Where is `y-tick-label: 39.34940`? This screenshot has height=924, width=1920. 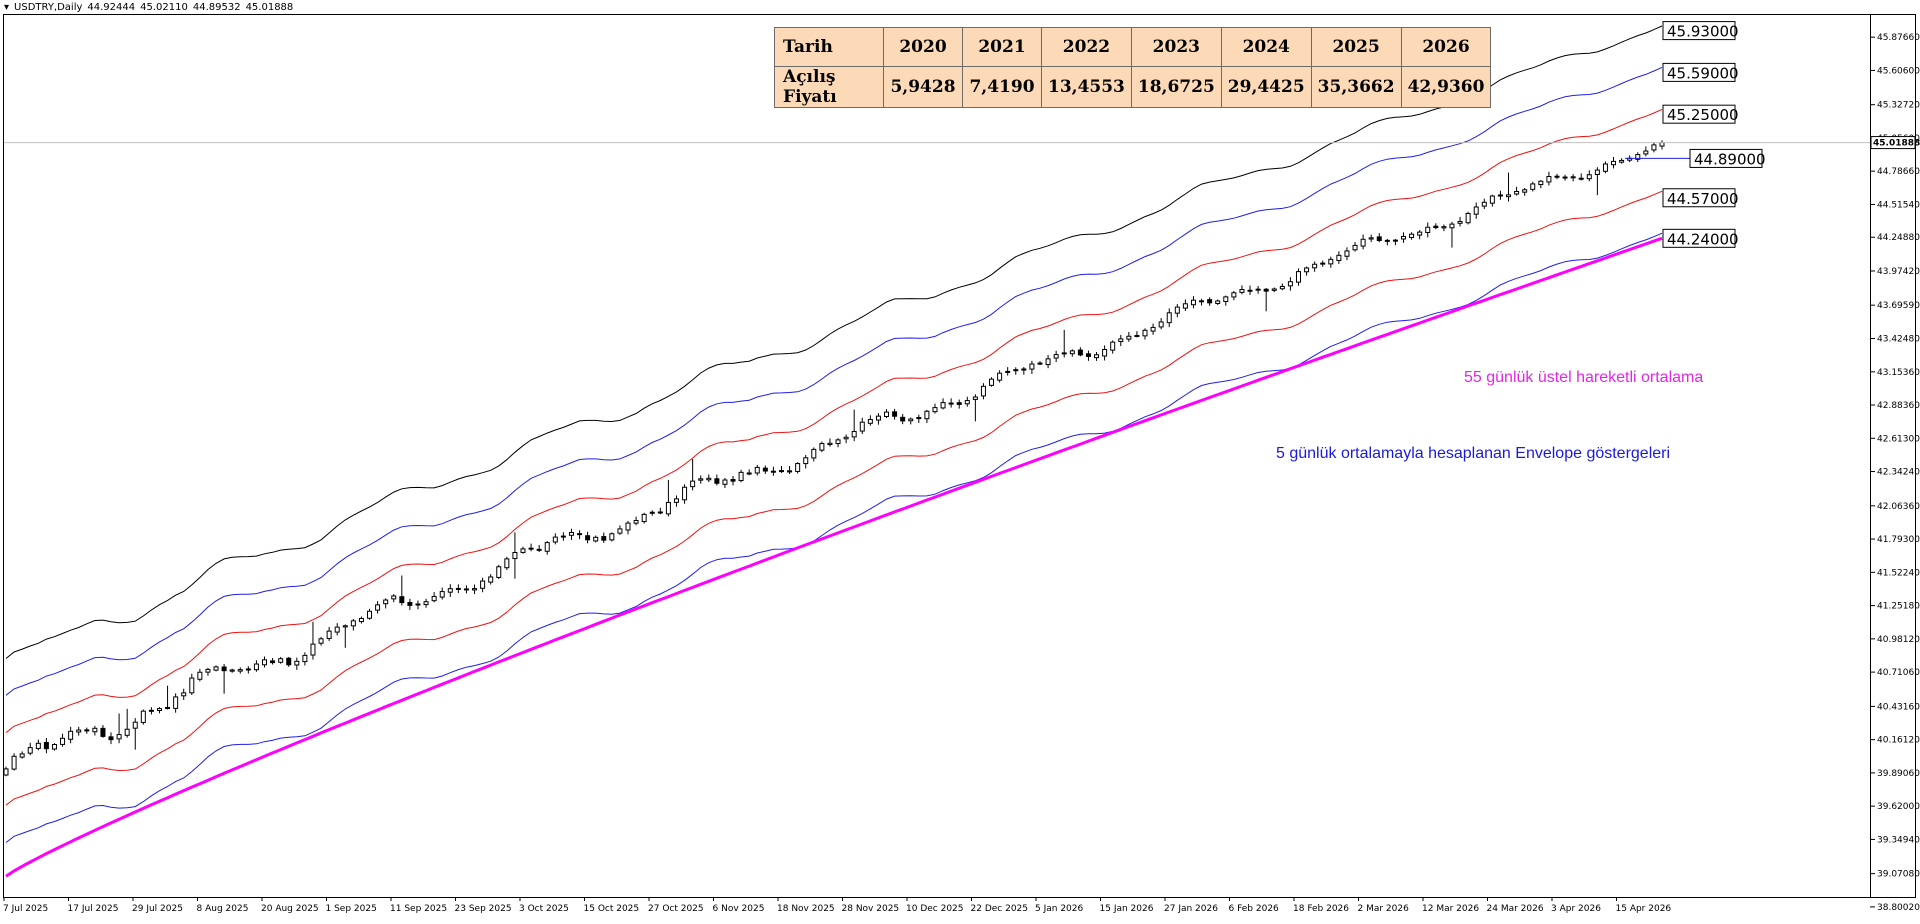 y-tick-label: 39.34940 is located at coordinates (1898, 840).